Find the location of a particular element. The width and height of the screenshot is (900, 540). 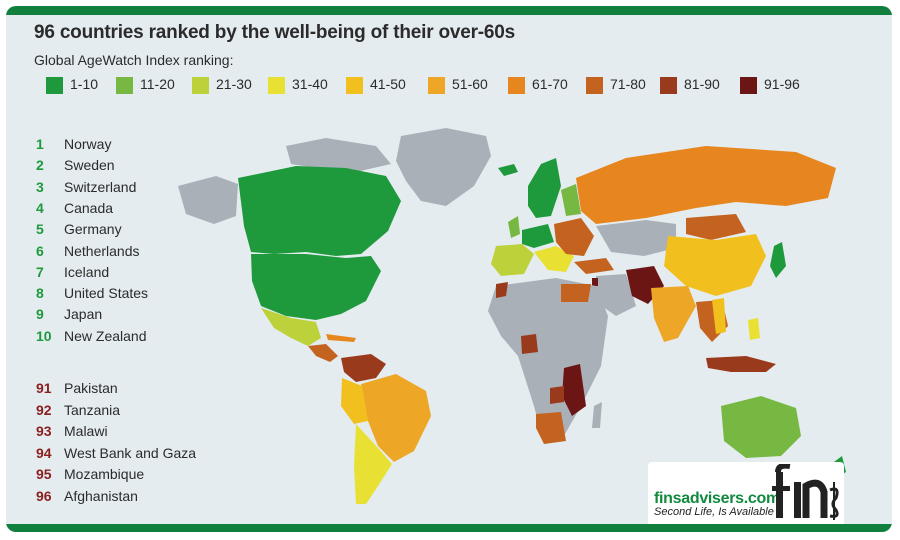

region-usa is located at coordinates (316, 287).